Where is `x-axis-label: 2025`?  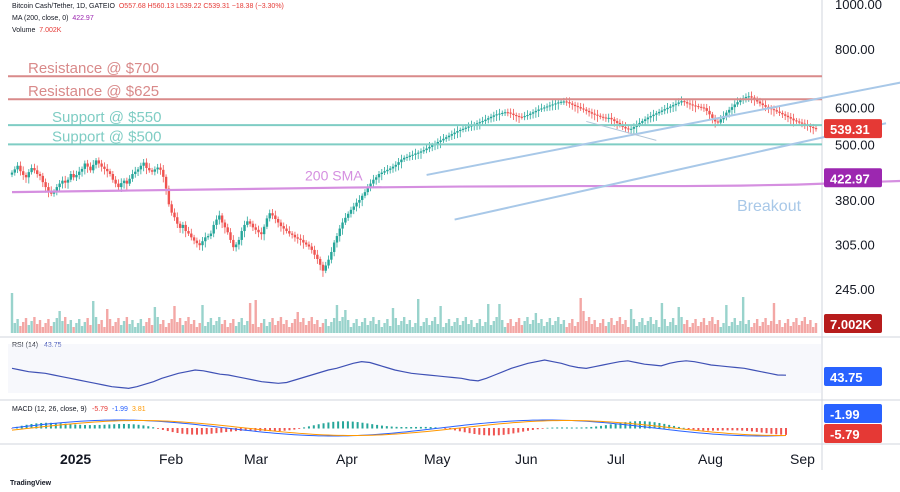 x-axis-label: 2025 is located at coordinates (75, 459).